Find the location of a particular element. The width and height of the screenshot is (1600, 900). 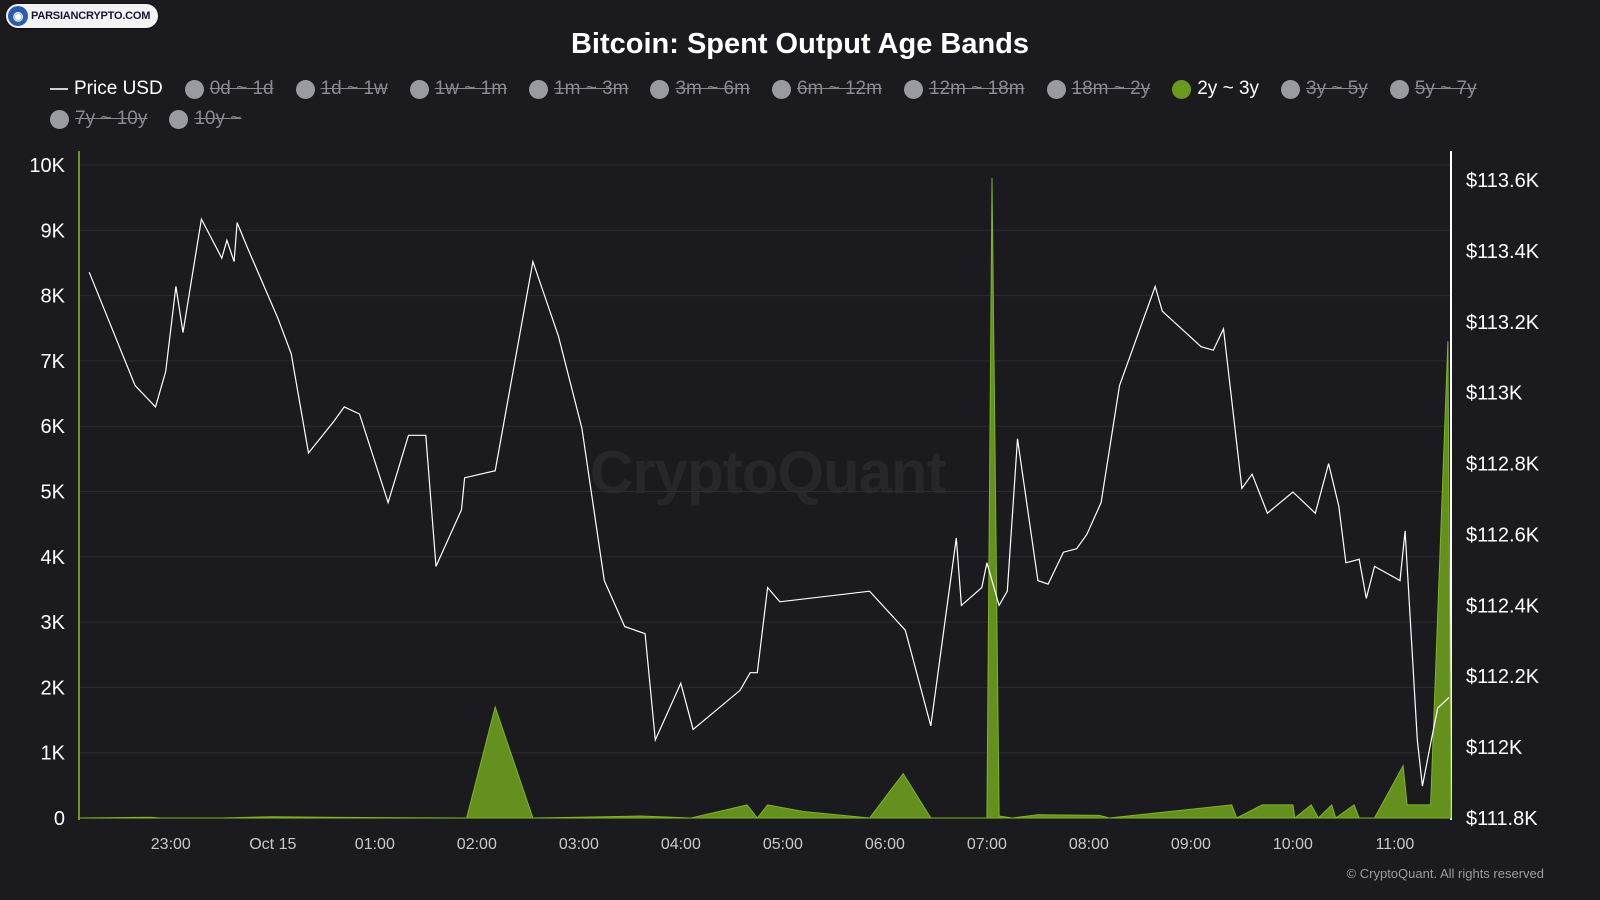

y-right-tick-label: $112.4K is located at coordinates (1503, 606).